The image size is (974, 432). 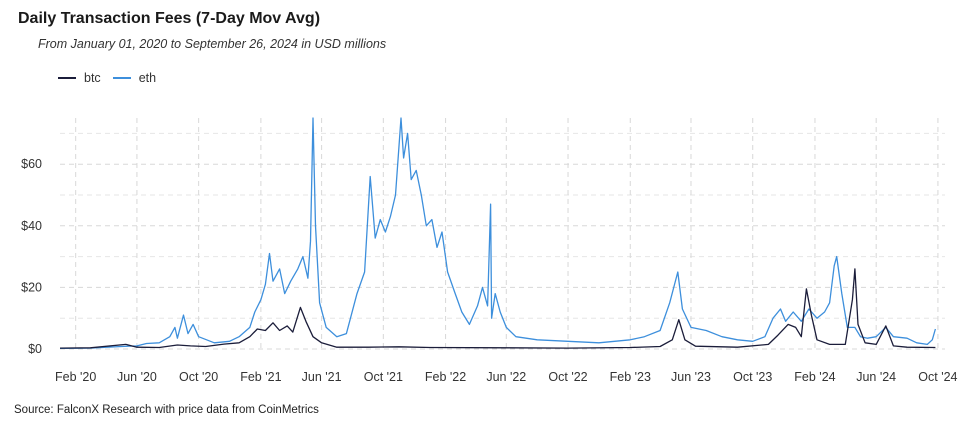 I want to click on legend-swatch-btc, so click(x=67, y=78).